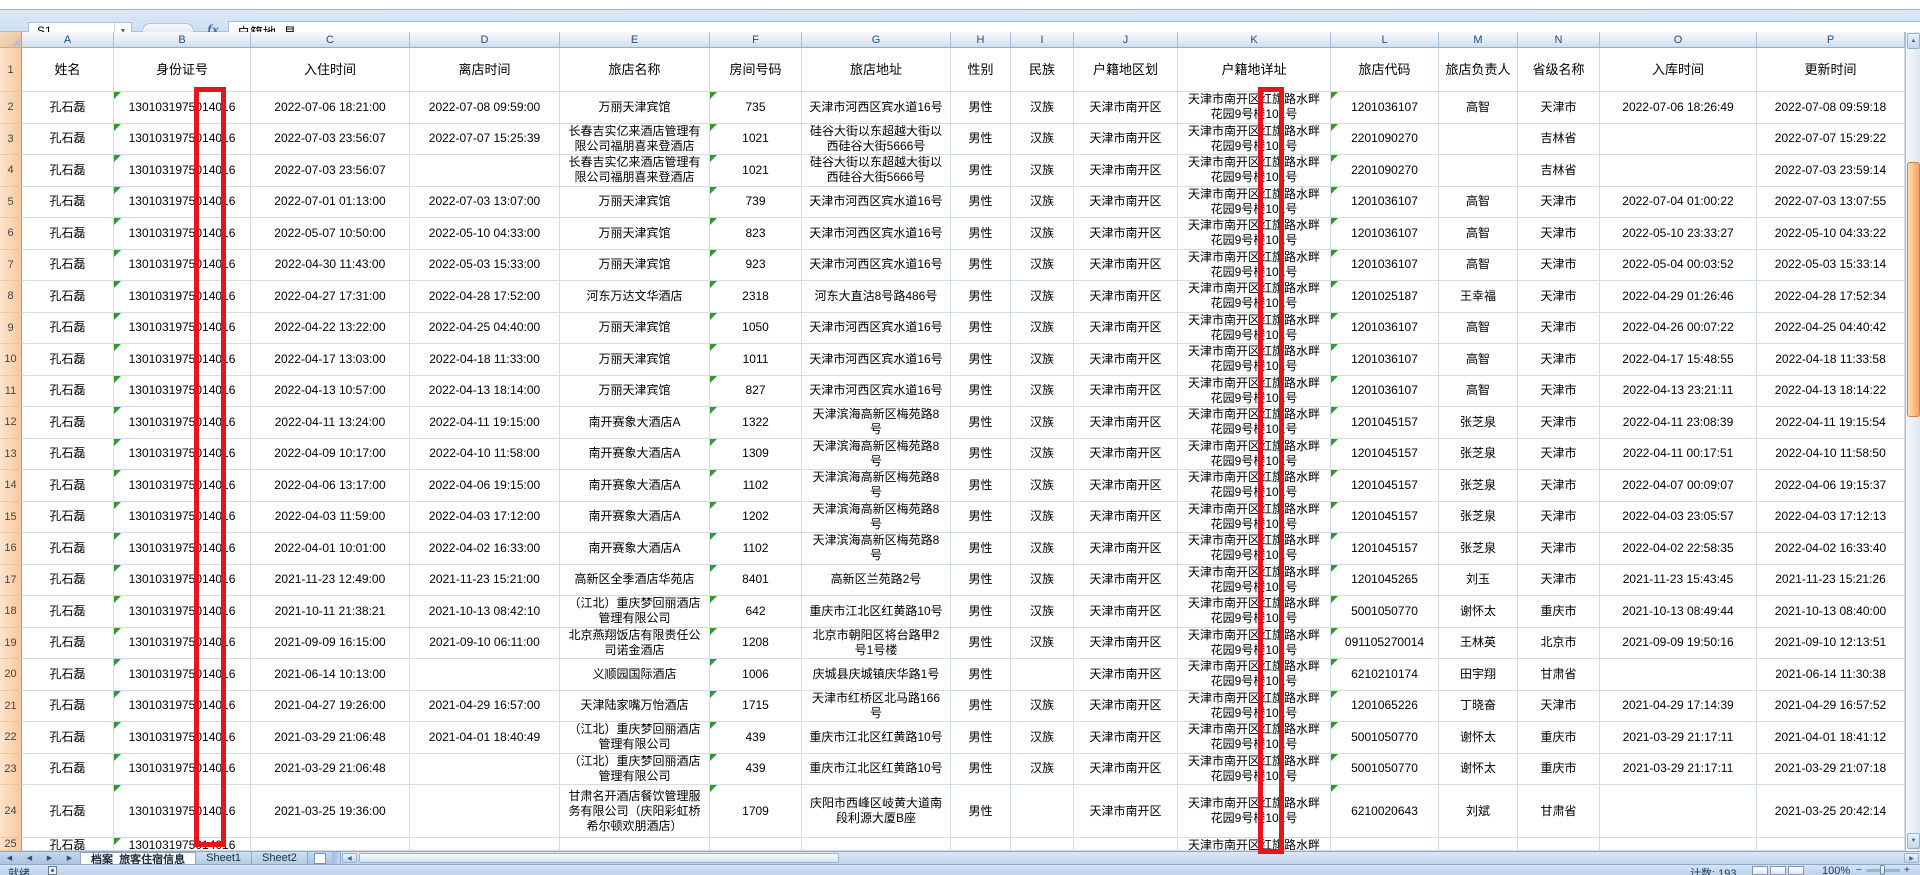  Describe the element at coordinates (52, 870) in the screenshot. I see `macro-record-icon` at that location.